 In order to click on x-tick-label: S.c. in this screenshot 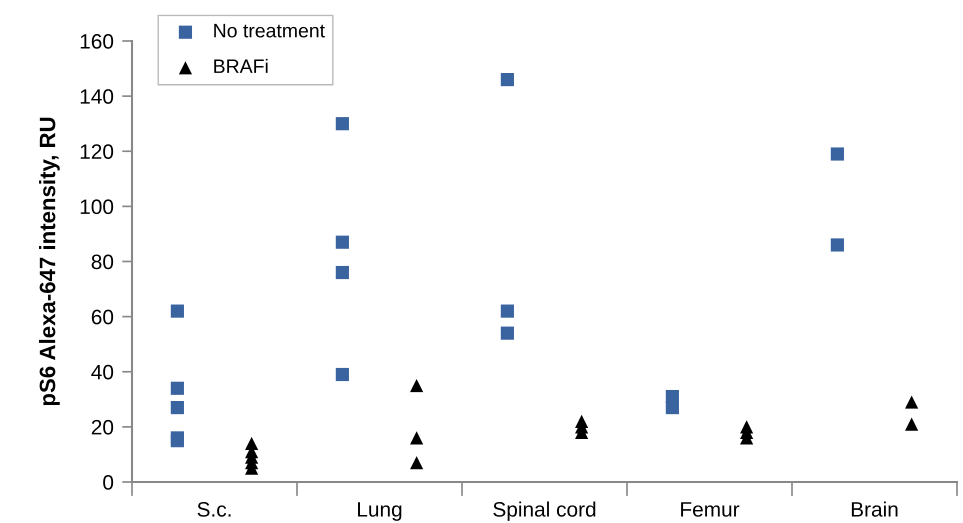, I will do `click(214, 509)`.